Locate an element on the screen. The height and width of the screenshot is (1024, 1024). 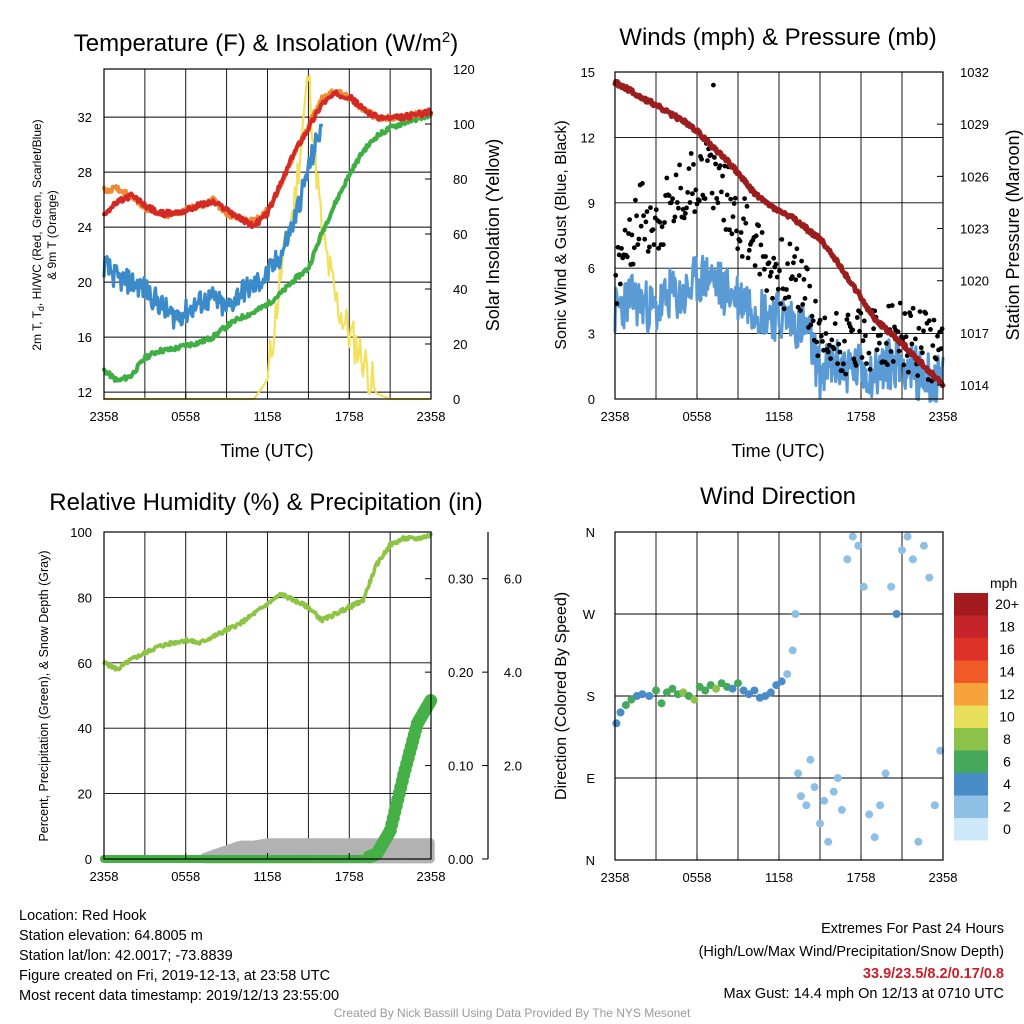
x-tick-label: 1158 is located at coordinates (779, 416).